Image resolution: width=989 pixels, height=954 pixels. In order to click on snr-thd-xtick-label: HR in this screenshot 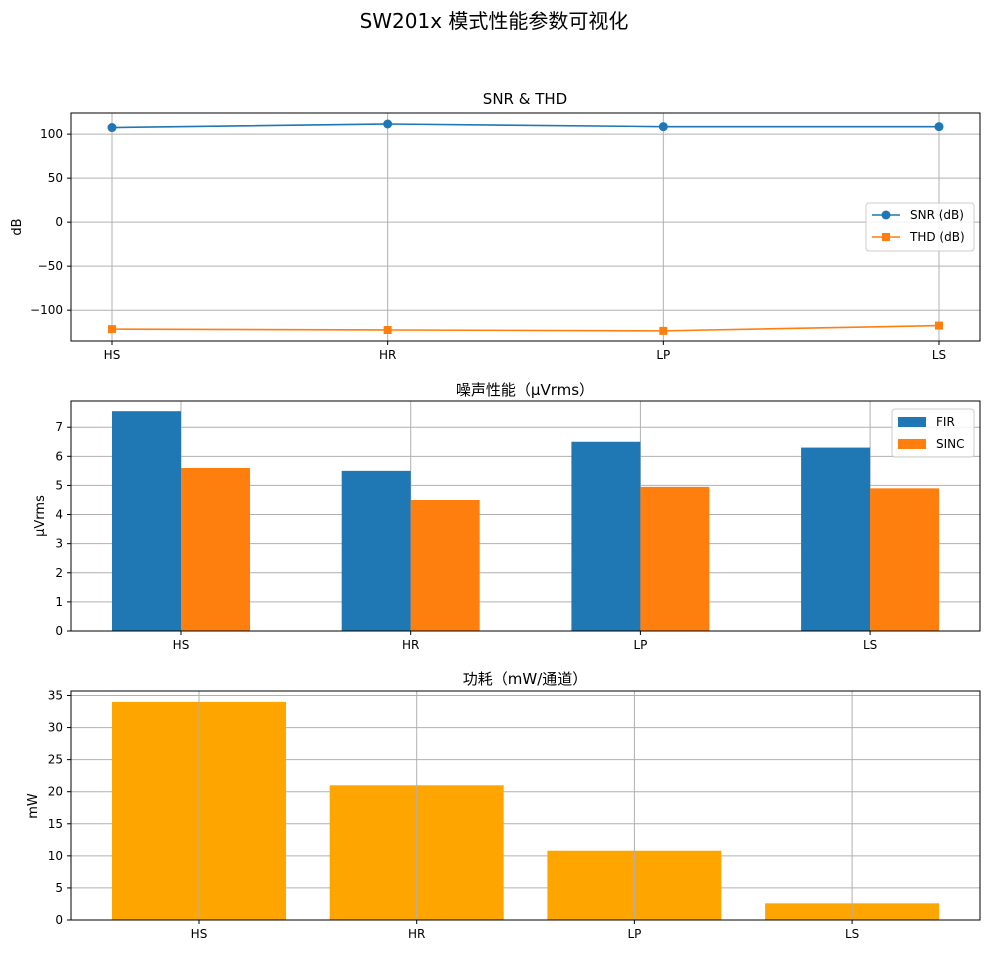, I will do `click(387, 355)`.